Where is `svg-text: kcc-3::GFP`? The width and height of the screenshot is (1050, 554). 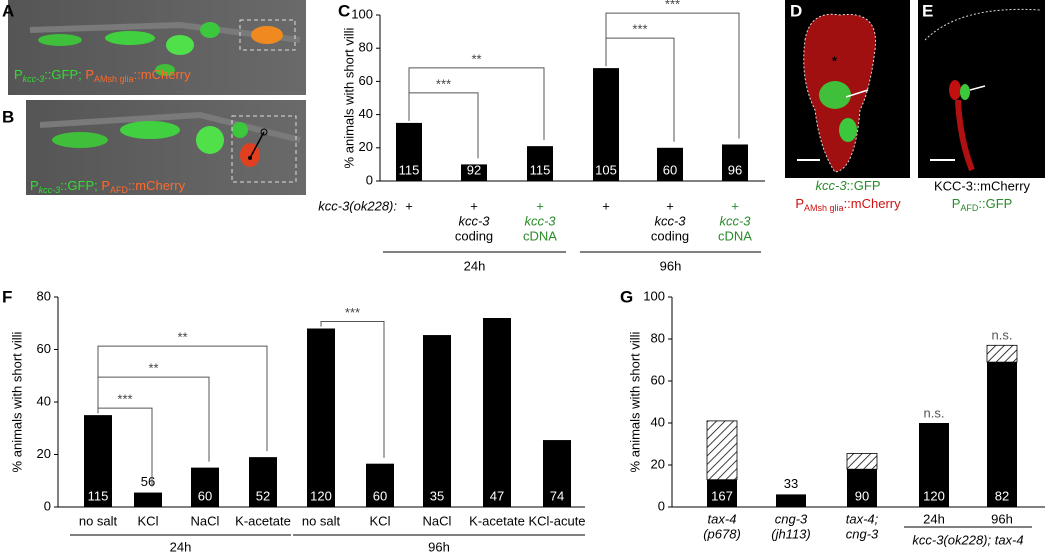
svg-text: kcc-3::GFP is located at coordinates (847, 185).